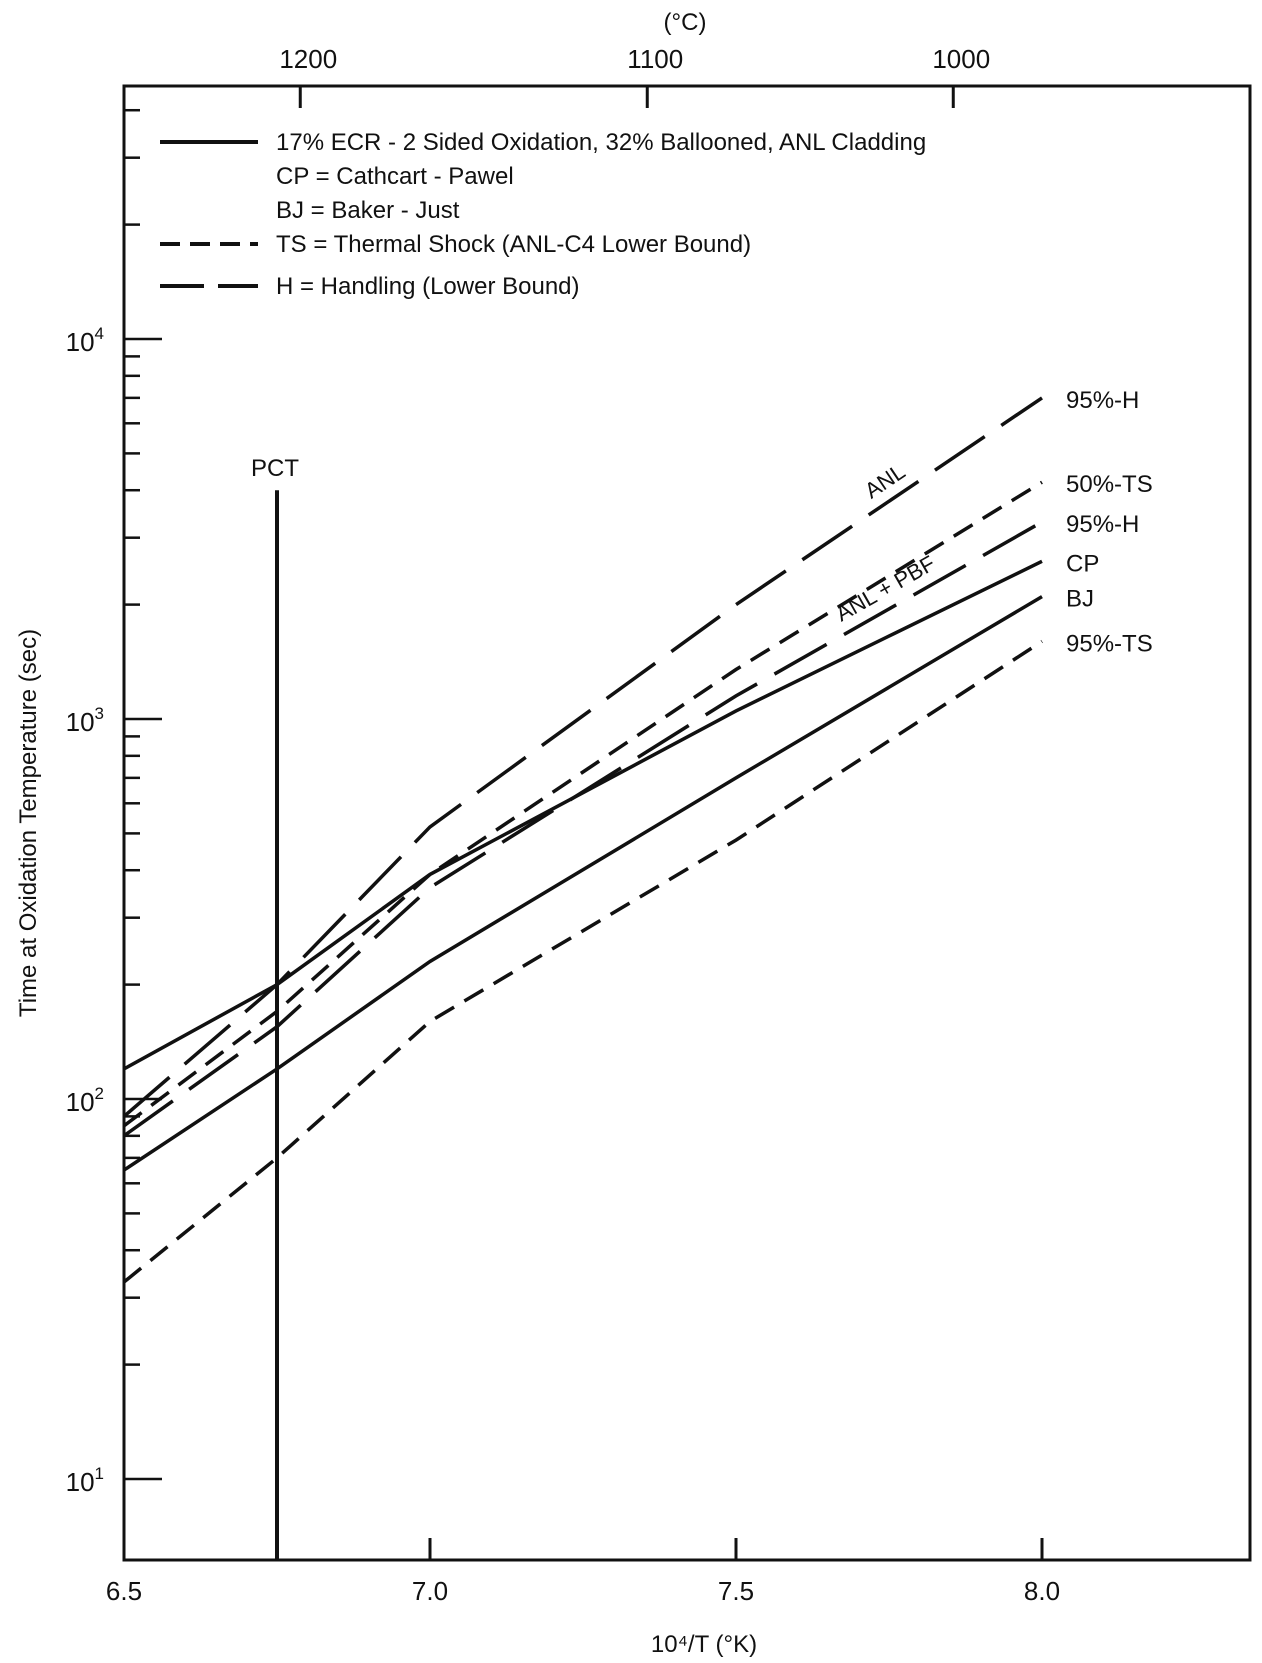 This screenshot has width=1262, height=1663. What do you see at coordinates (395, 176) in the screenshot?
I see `legend-entry: CP = Cathcart - Pawel` at bounding box center [395, 176].